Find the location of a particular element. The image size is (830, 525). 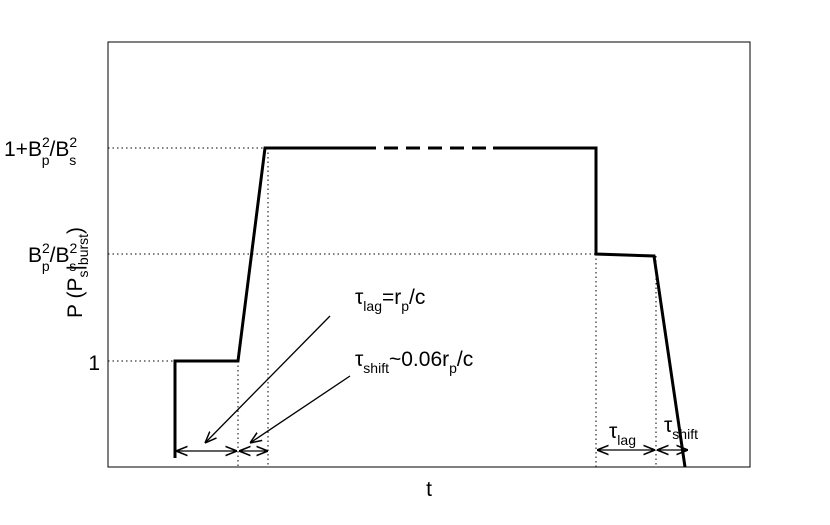

x-axis-label: t is located at coordinates (429, 489).